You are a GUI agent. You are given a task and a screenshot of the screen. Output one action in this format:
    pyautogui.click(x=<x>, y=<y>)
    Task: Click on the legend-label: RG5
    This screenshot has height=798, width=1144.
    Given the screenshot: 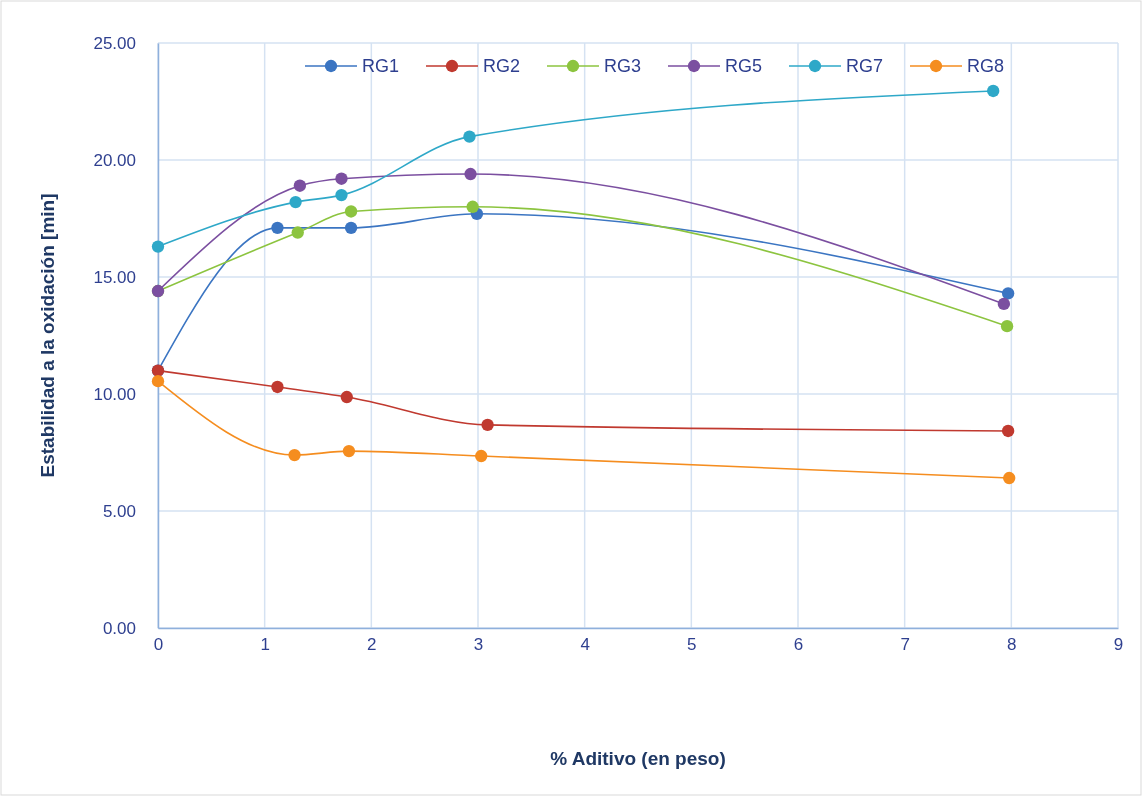 What is the action you would take?
    pyautogui.click(x=744, y=66)
    